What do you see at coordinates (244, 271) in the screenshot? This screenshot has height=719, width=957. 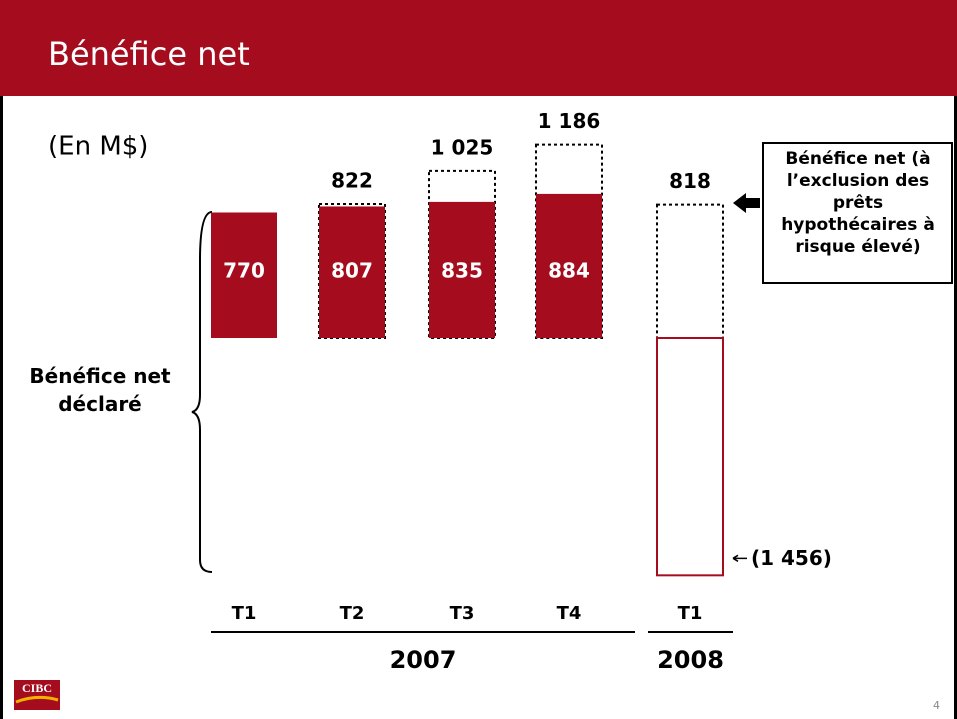 I see `value-label: 770` at bounding box center [244, 271].